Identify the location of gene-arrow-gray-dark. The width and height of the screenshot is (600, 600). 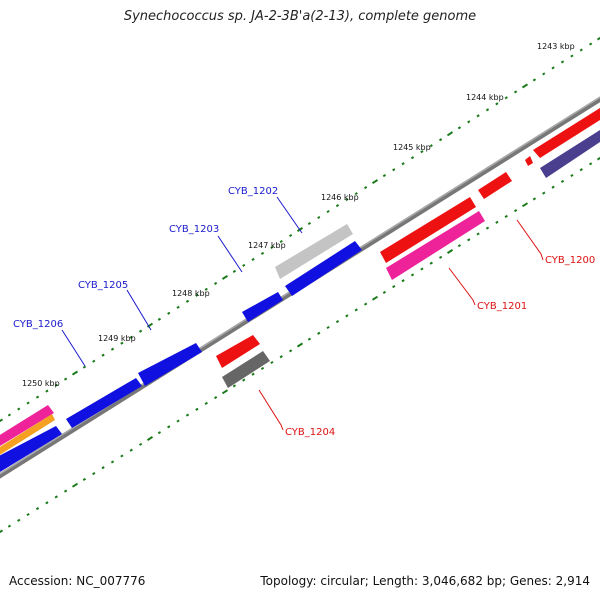
(246, 369).